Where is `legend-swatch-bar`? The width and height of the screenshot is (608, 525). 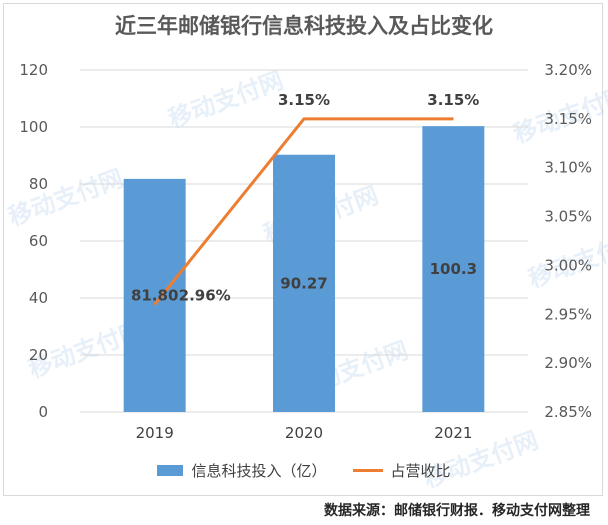 legend-swatch-bar is located at coordinates (170, 470).